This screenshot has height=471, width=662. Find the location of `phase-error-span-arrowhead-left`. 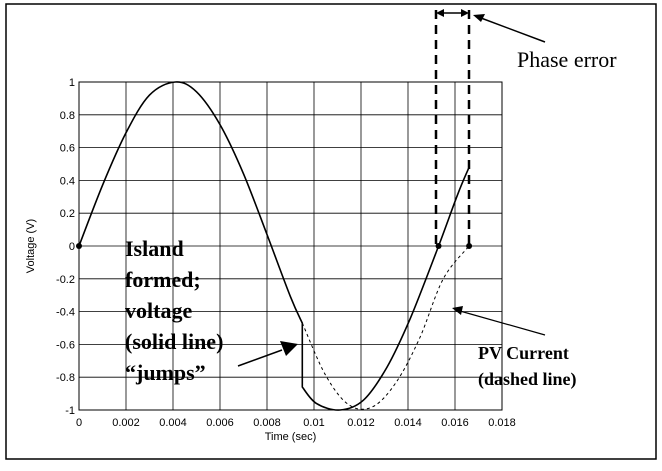

phase-error-span-arrowhead-left is located at coordinates (440, 13).